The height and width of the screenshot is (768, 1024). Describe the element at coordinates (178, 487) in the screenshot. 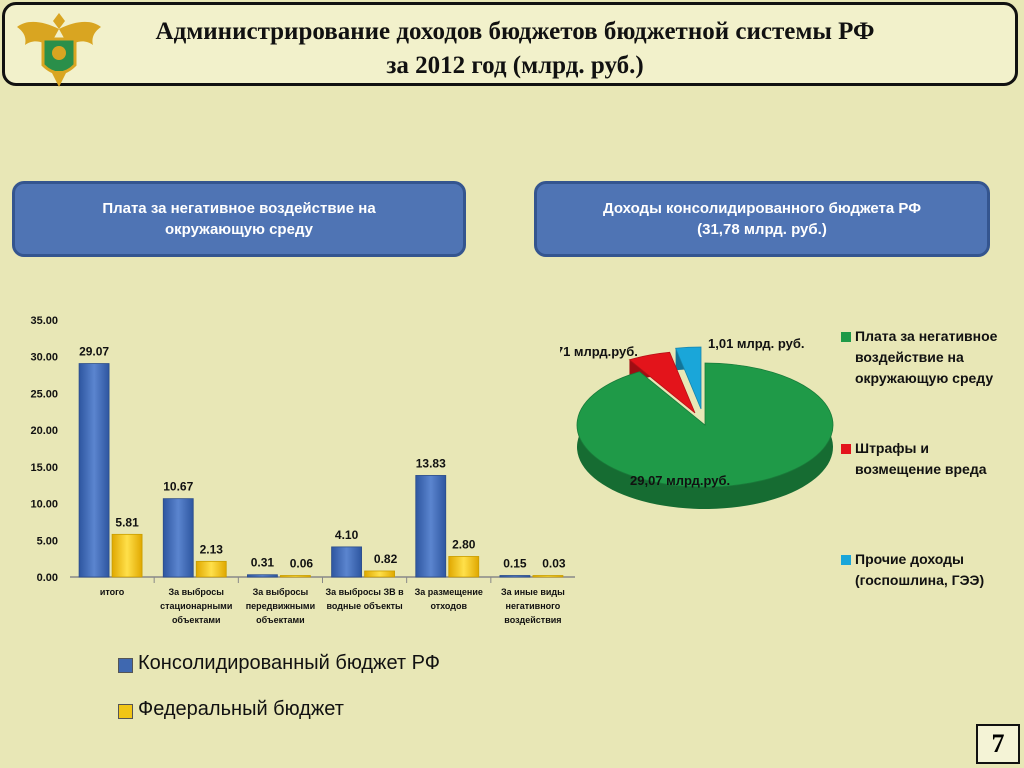

I see `data-label-consolidated-1: 10.67` at that location.